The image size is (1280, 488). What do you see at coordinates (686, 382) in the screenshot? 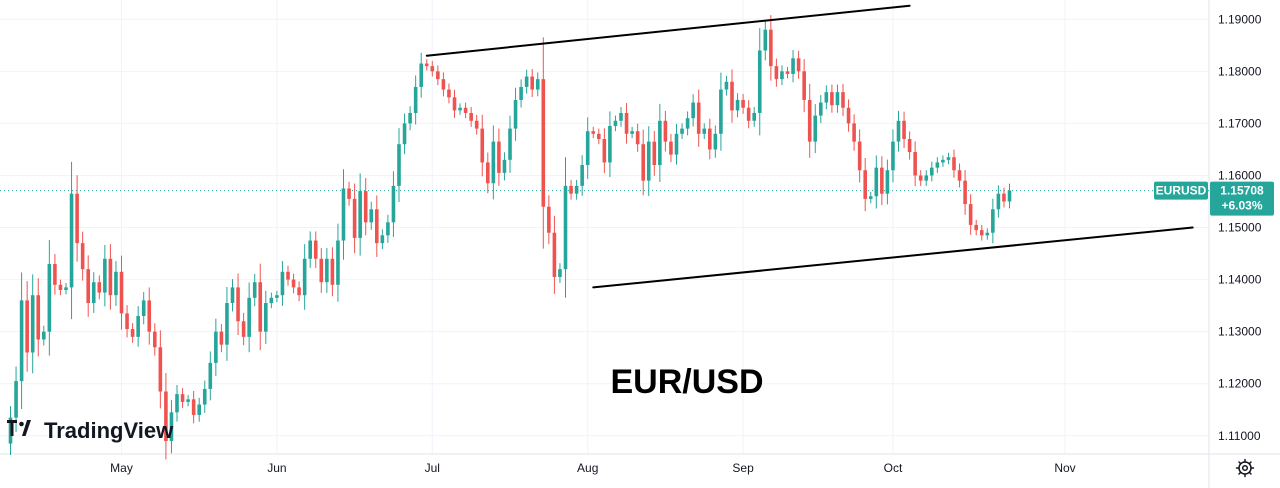
I see `chart-title: EUR/USD` at bounding box center [686, 382].